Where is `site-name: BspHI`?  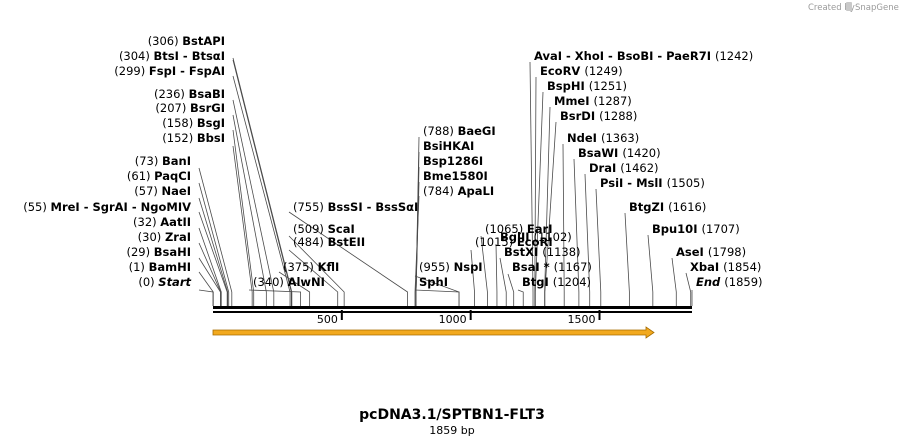
site-name: BspHI is located at coordinates (568, 86).